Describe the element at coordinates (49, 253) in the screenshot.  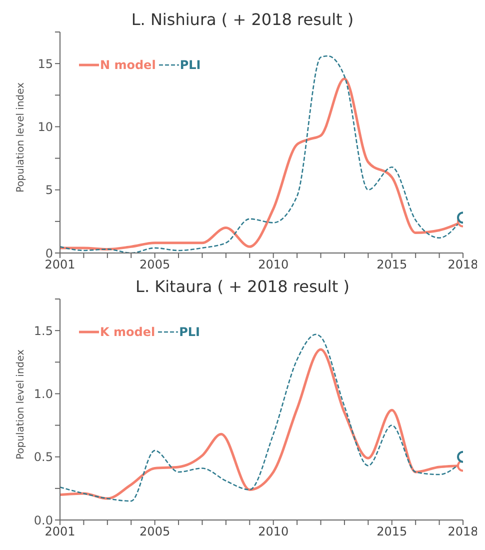
I see `y-tick-label: 0` at that location.